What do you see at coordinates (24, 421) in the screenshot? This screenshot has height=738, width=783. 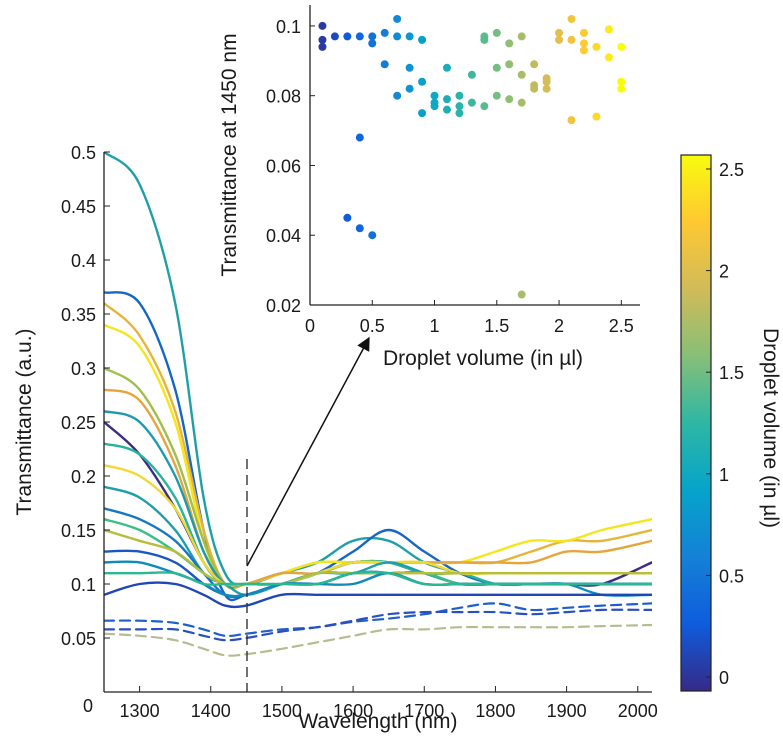 I see `main-y-label: Transmittance (a.u.)` at bounding box center [24, 421].